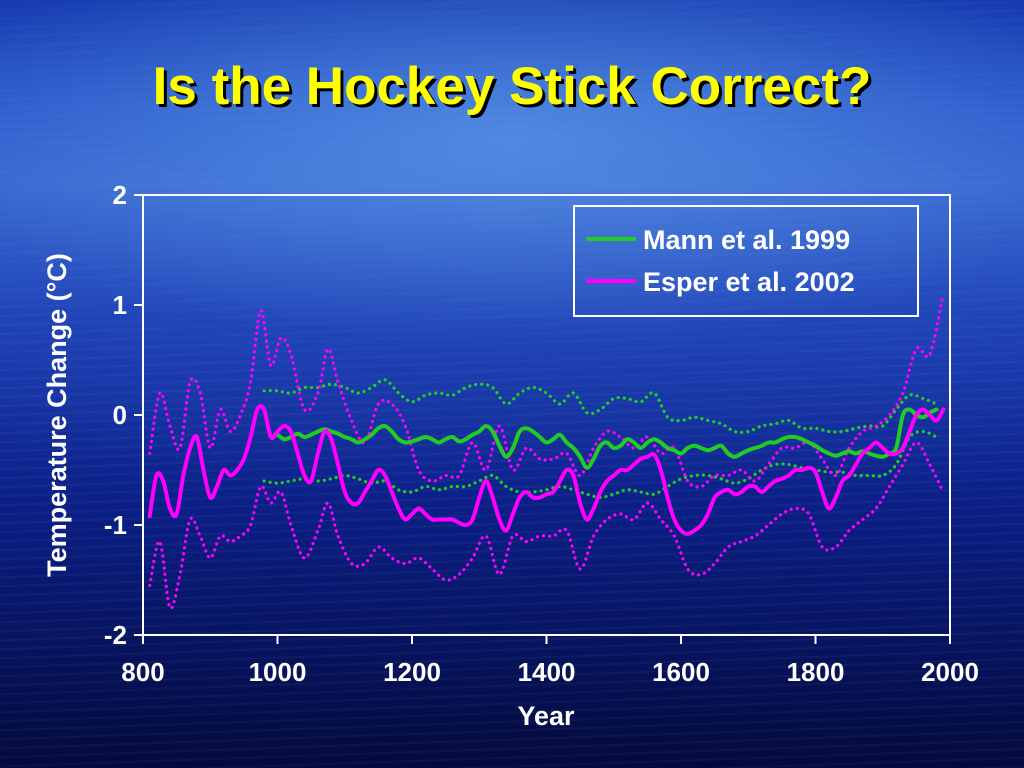 This screenshot has width=1024, height=768. What do you see at coordinates (816, 672) in the screenshot?
I see `x-tick-label: 1800` at bounding box center [816, 672].